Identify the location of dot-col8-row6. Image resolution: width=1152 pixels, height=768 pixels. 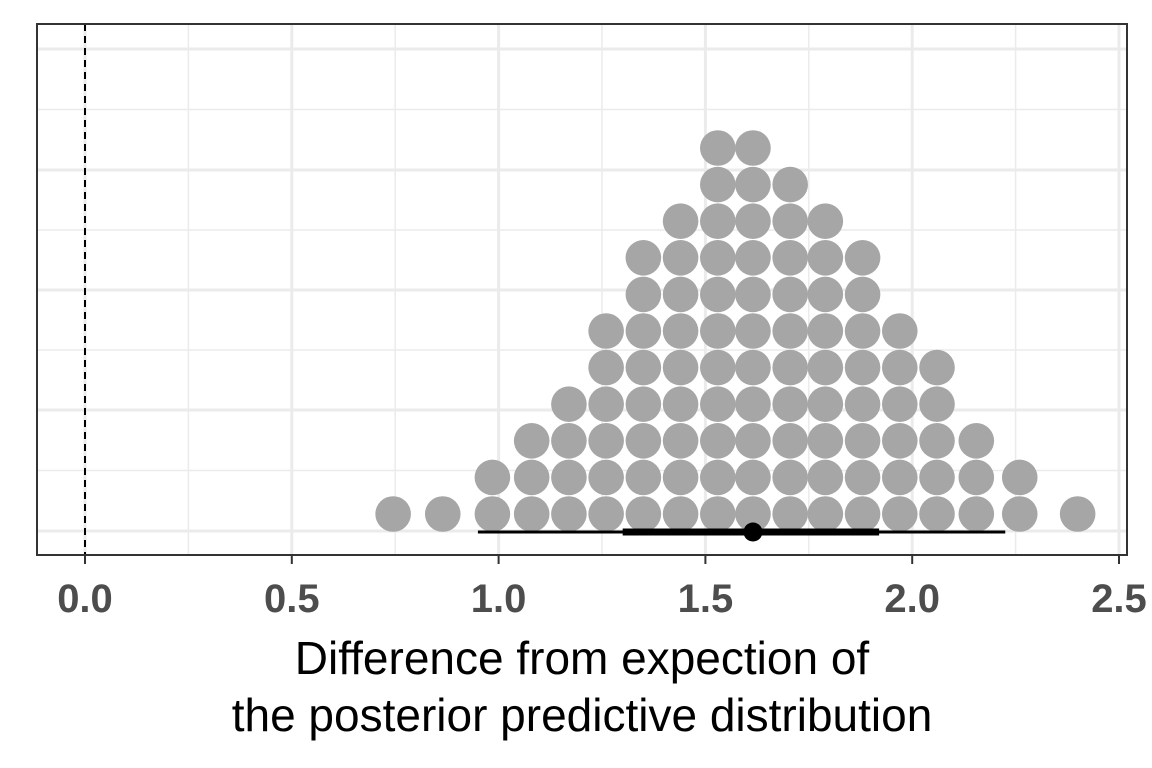
(718, 294).